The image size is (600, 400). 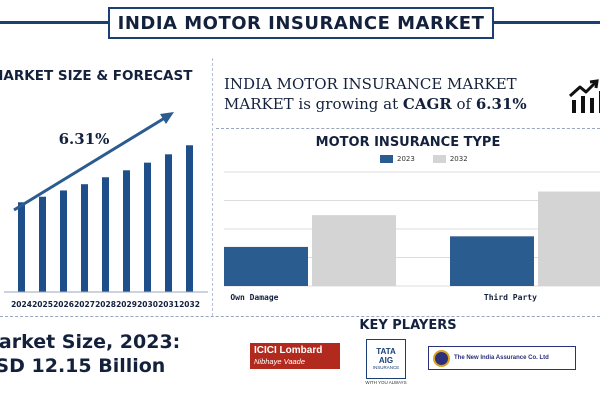 What do you see at coordinates (90, 354) in the screenshot?
I see `market-size-callout: Market Size, 2023: USD 12.15 Billion` at bounding box center [90, 354].